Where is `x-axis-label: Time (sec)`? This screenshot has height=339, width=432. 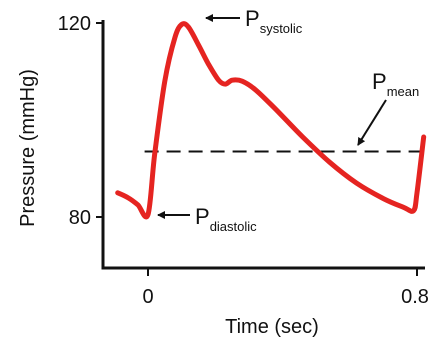 x-axis-label: Time (sec) is located at coordinates (272, 327).